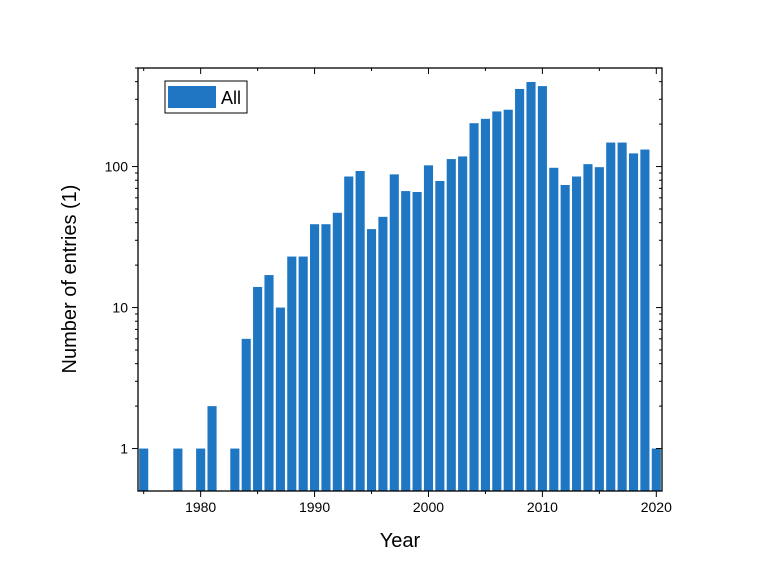  What do you see at coordinates (633, 322) in the screenshot?
I see `bar-2018` at bounding box center [633, 322].